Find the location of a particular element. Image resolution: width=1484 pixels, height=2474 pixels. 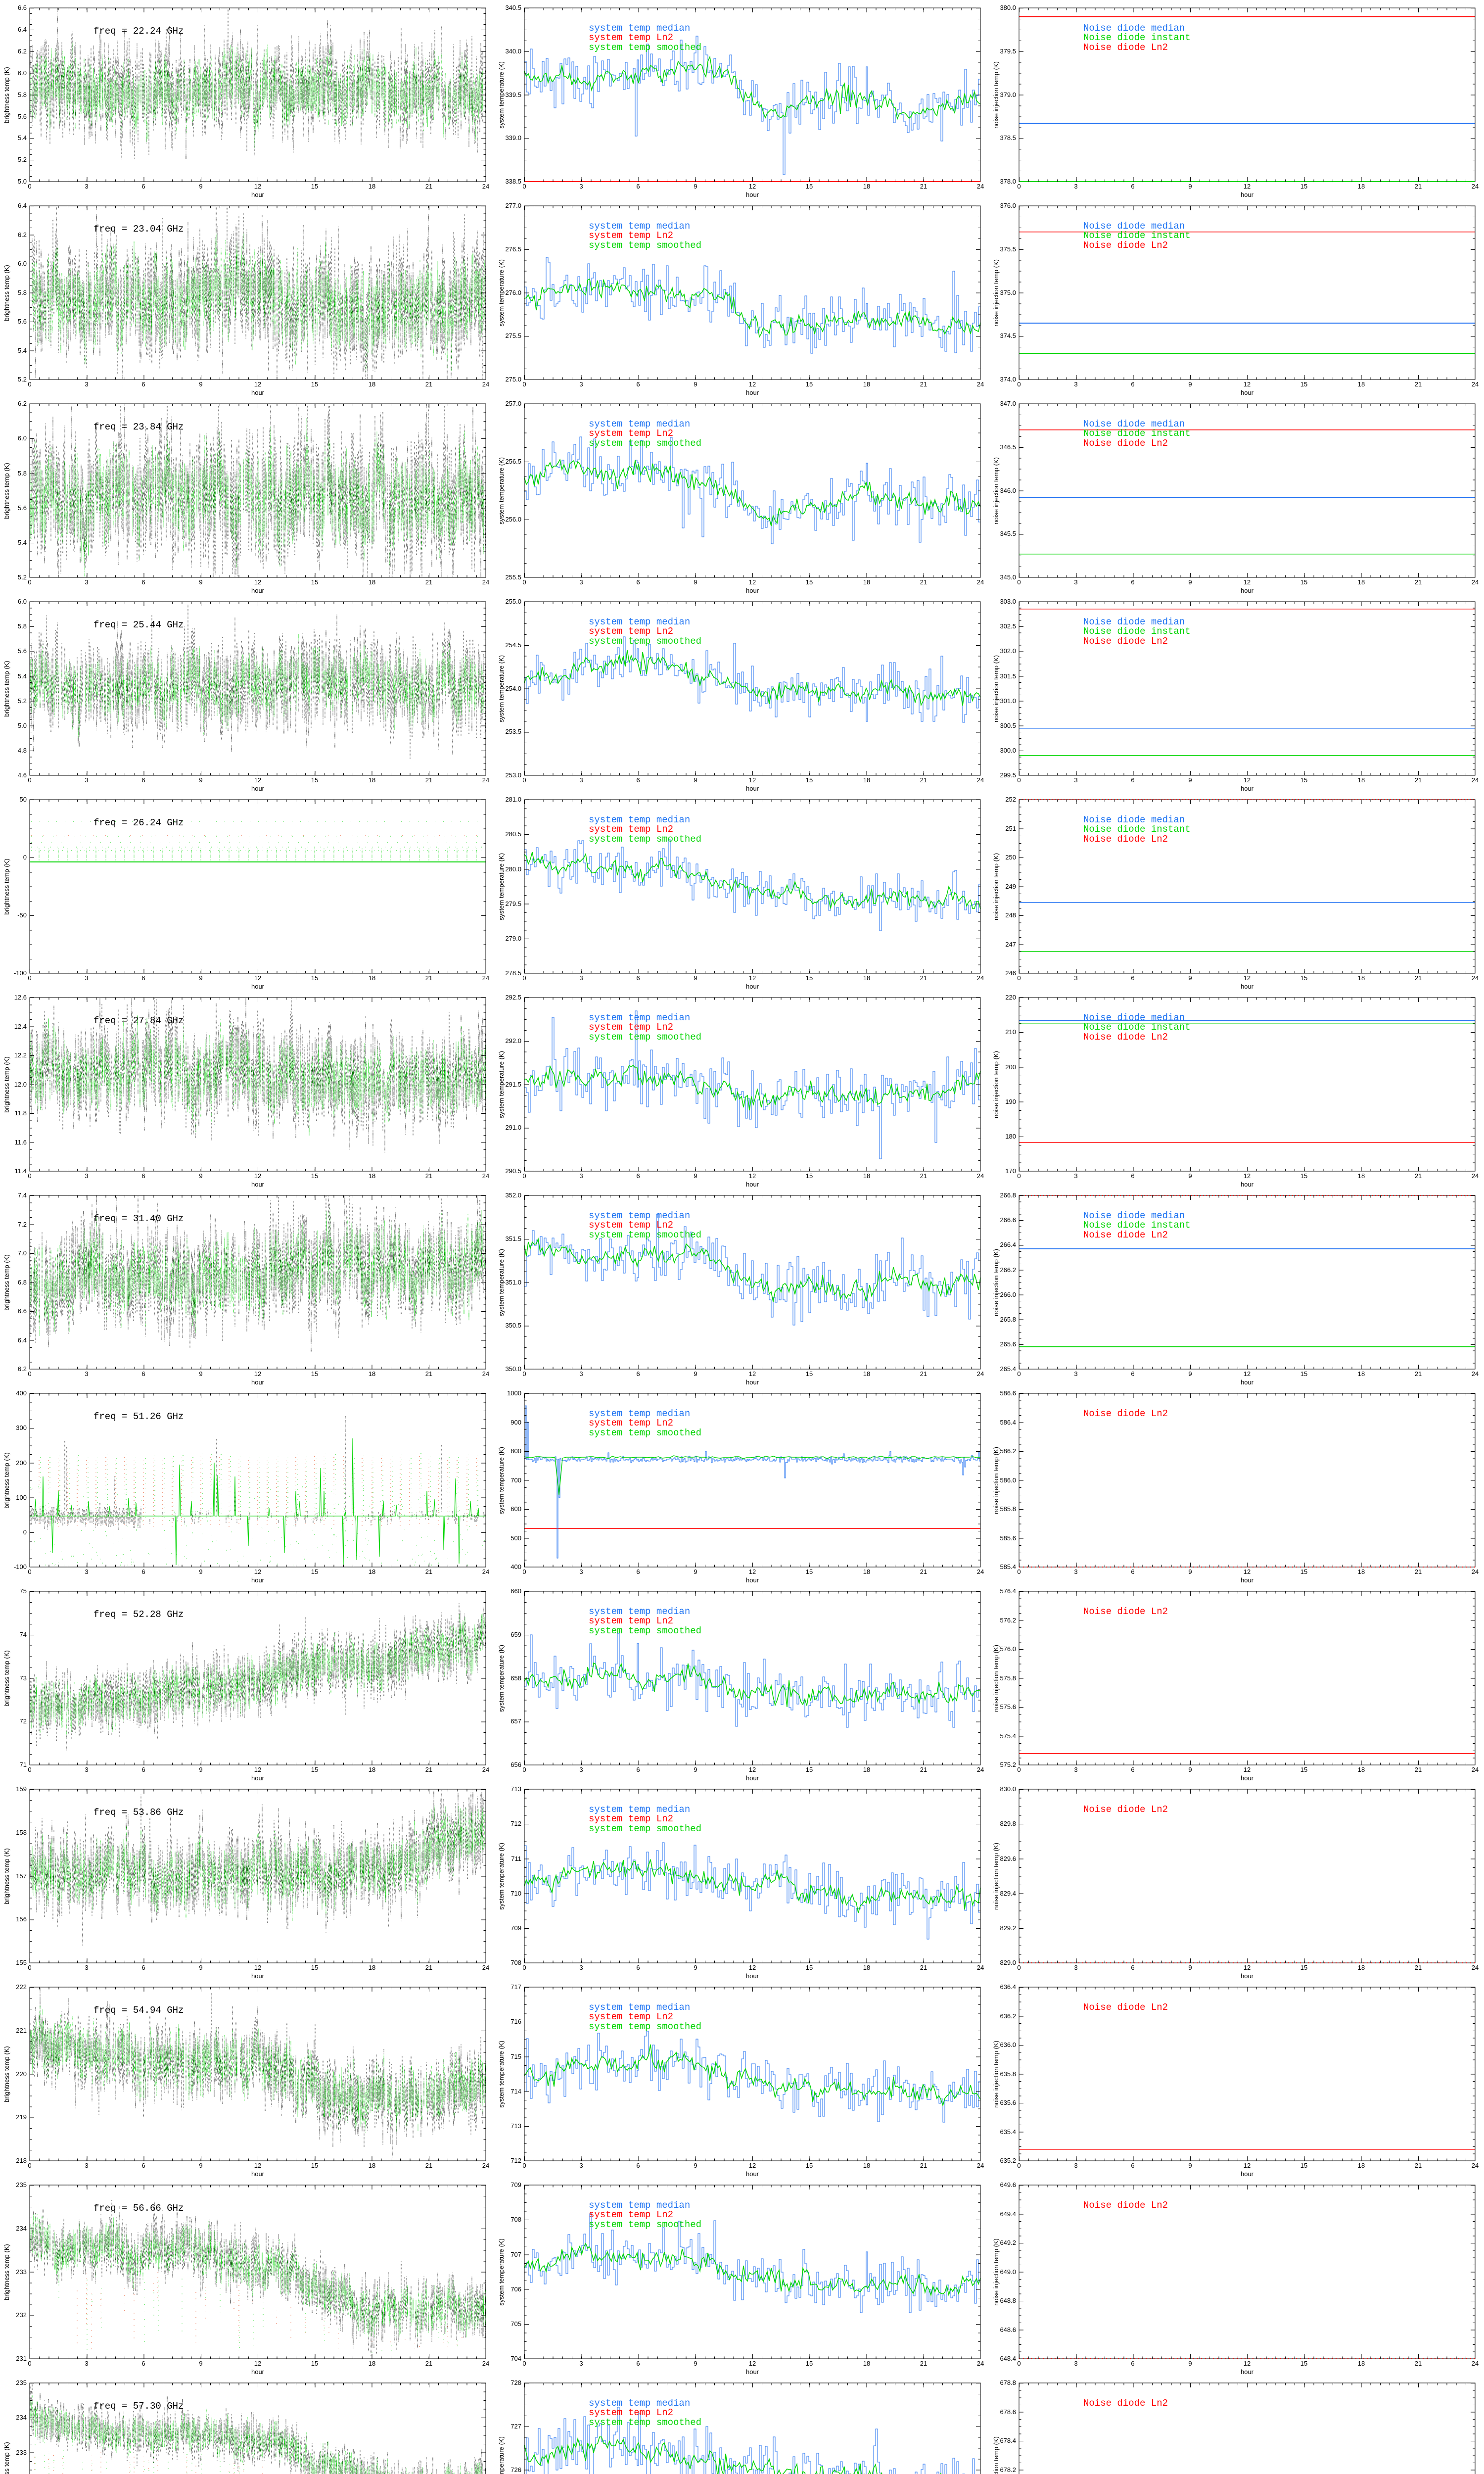

svg-text: 265.6 is located at coordinates (1008, 1344).